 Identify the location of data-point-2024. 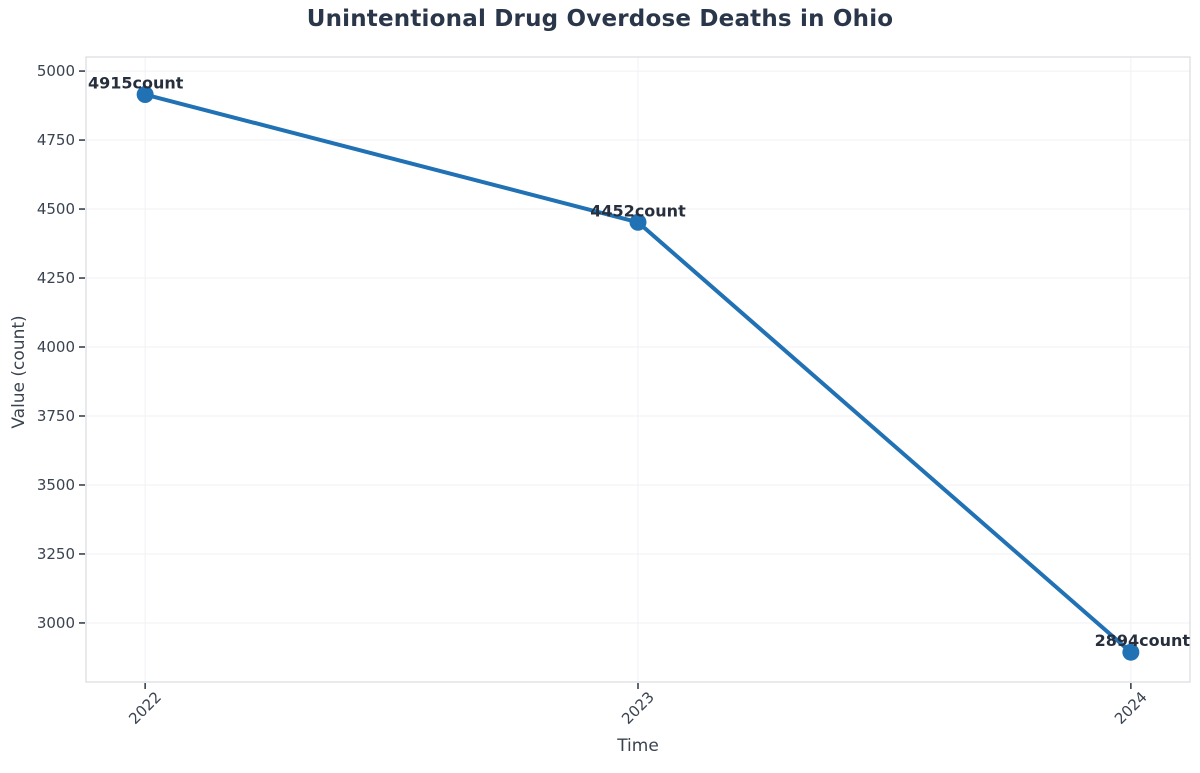
(1131, 652).